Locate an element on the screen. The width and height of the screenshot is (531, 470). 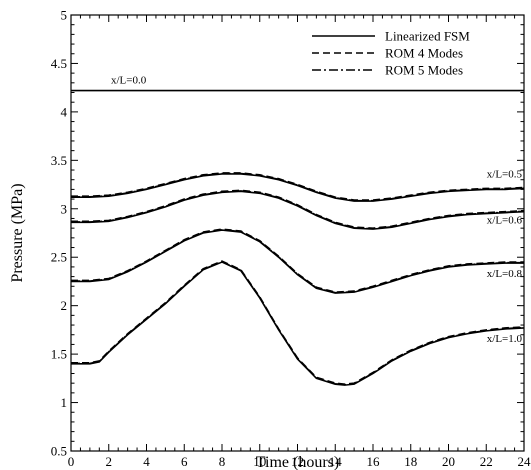
x-tick-label: 18 is located at coordinates (410, 461).